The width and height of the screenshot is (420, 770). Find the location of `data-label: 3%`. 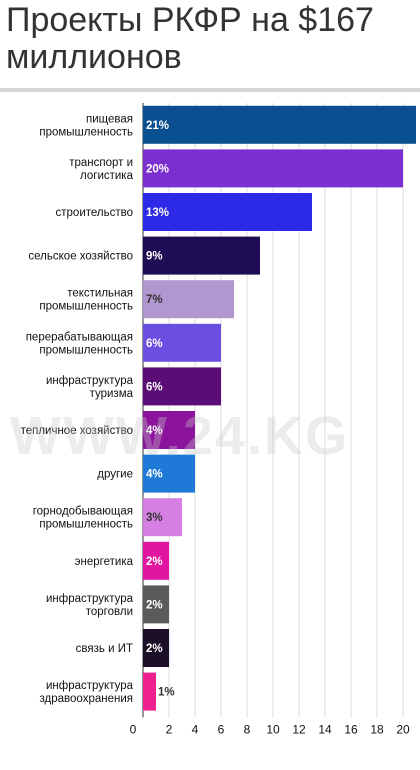

data-label: 3% is located at coordinates (154, 518).